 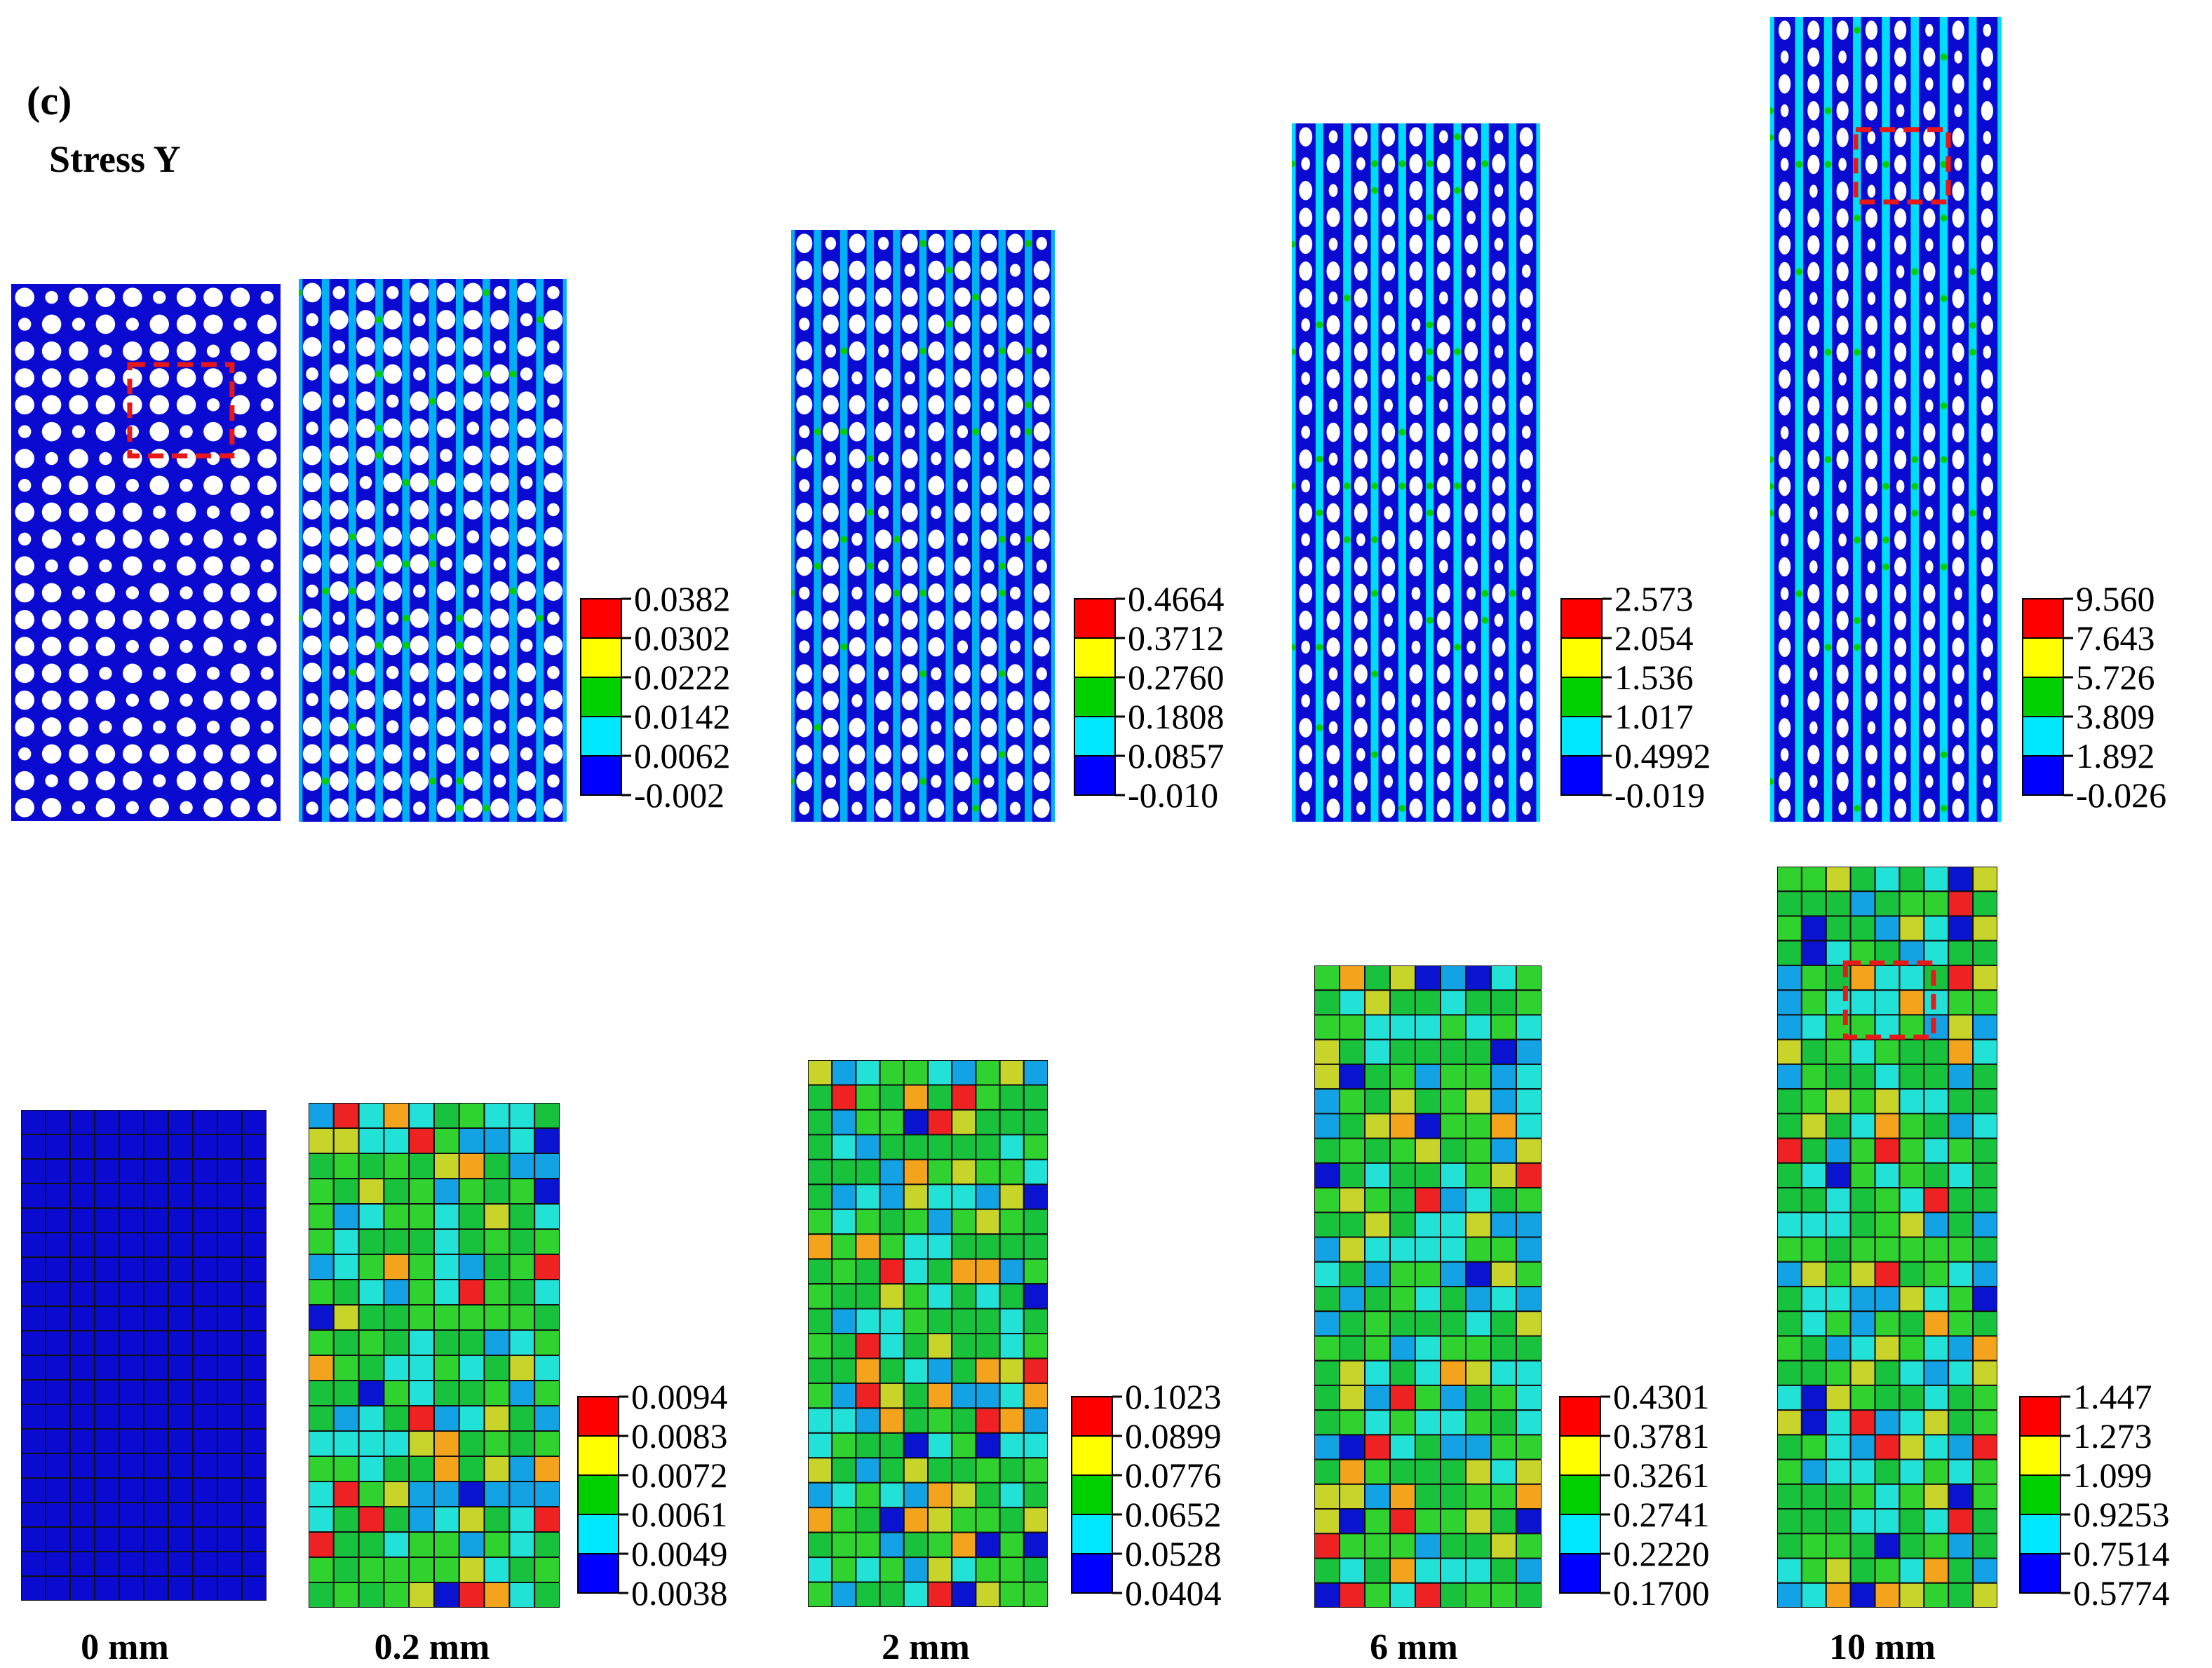 What do you see at coordinates (2121, 1515) in the screenshot?
I see `legend-tick-label: 0.9253` at bounding box center [2121, 1515].